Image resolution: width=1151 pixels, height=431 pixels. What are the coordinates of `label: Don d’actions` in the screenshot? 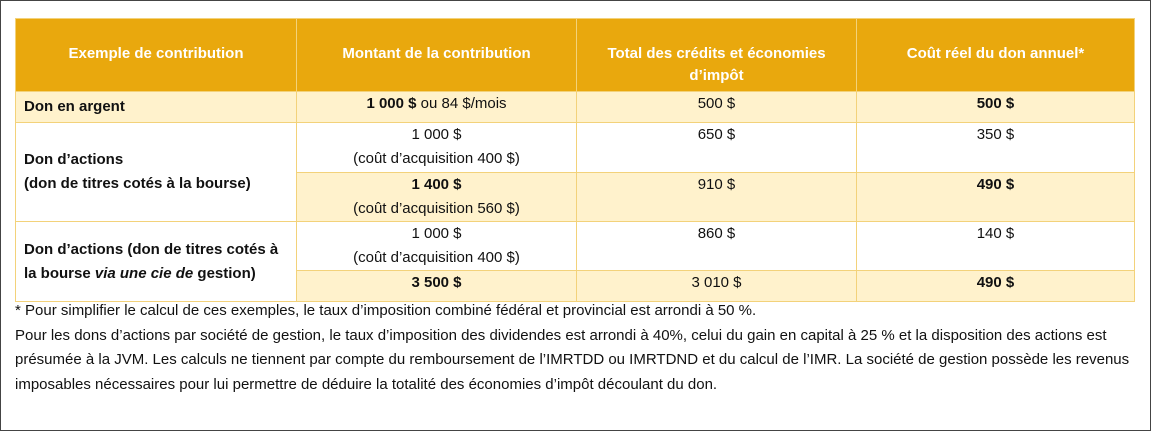 It's located at (74, 159).